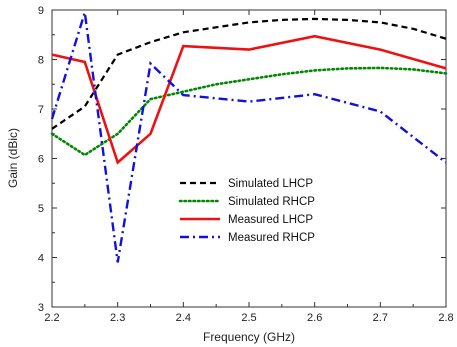 The height and width of the screenshot is (347, 457). What do you see at coordinates (270, 184) in the screenshot?
I see `legend-label: Simulated LHCP` at bounding box center [270, 184].